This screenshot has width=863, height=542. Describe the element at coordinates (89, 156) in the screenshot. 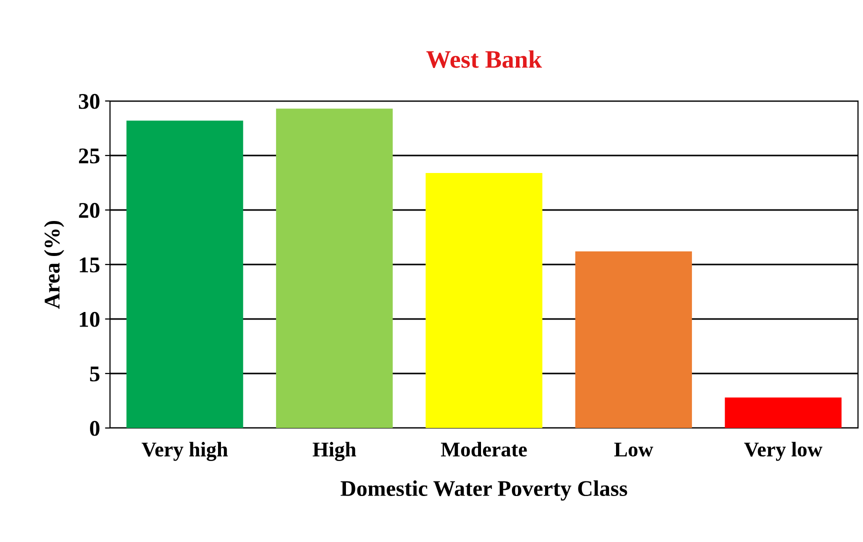

I see `y-tick-label: 25` at that location.